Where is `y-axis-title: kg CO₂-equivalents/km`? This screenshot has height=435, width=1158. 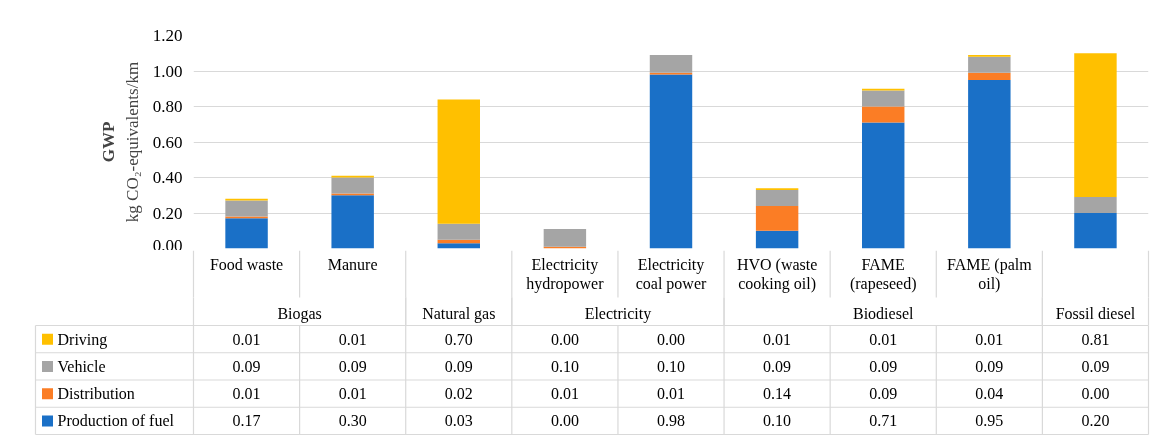
y-axis-title: kg CO₂-equivalents/km is located at coordinates (132, 142).